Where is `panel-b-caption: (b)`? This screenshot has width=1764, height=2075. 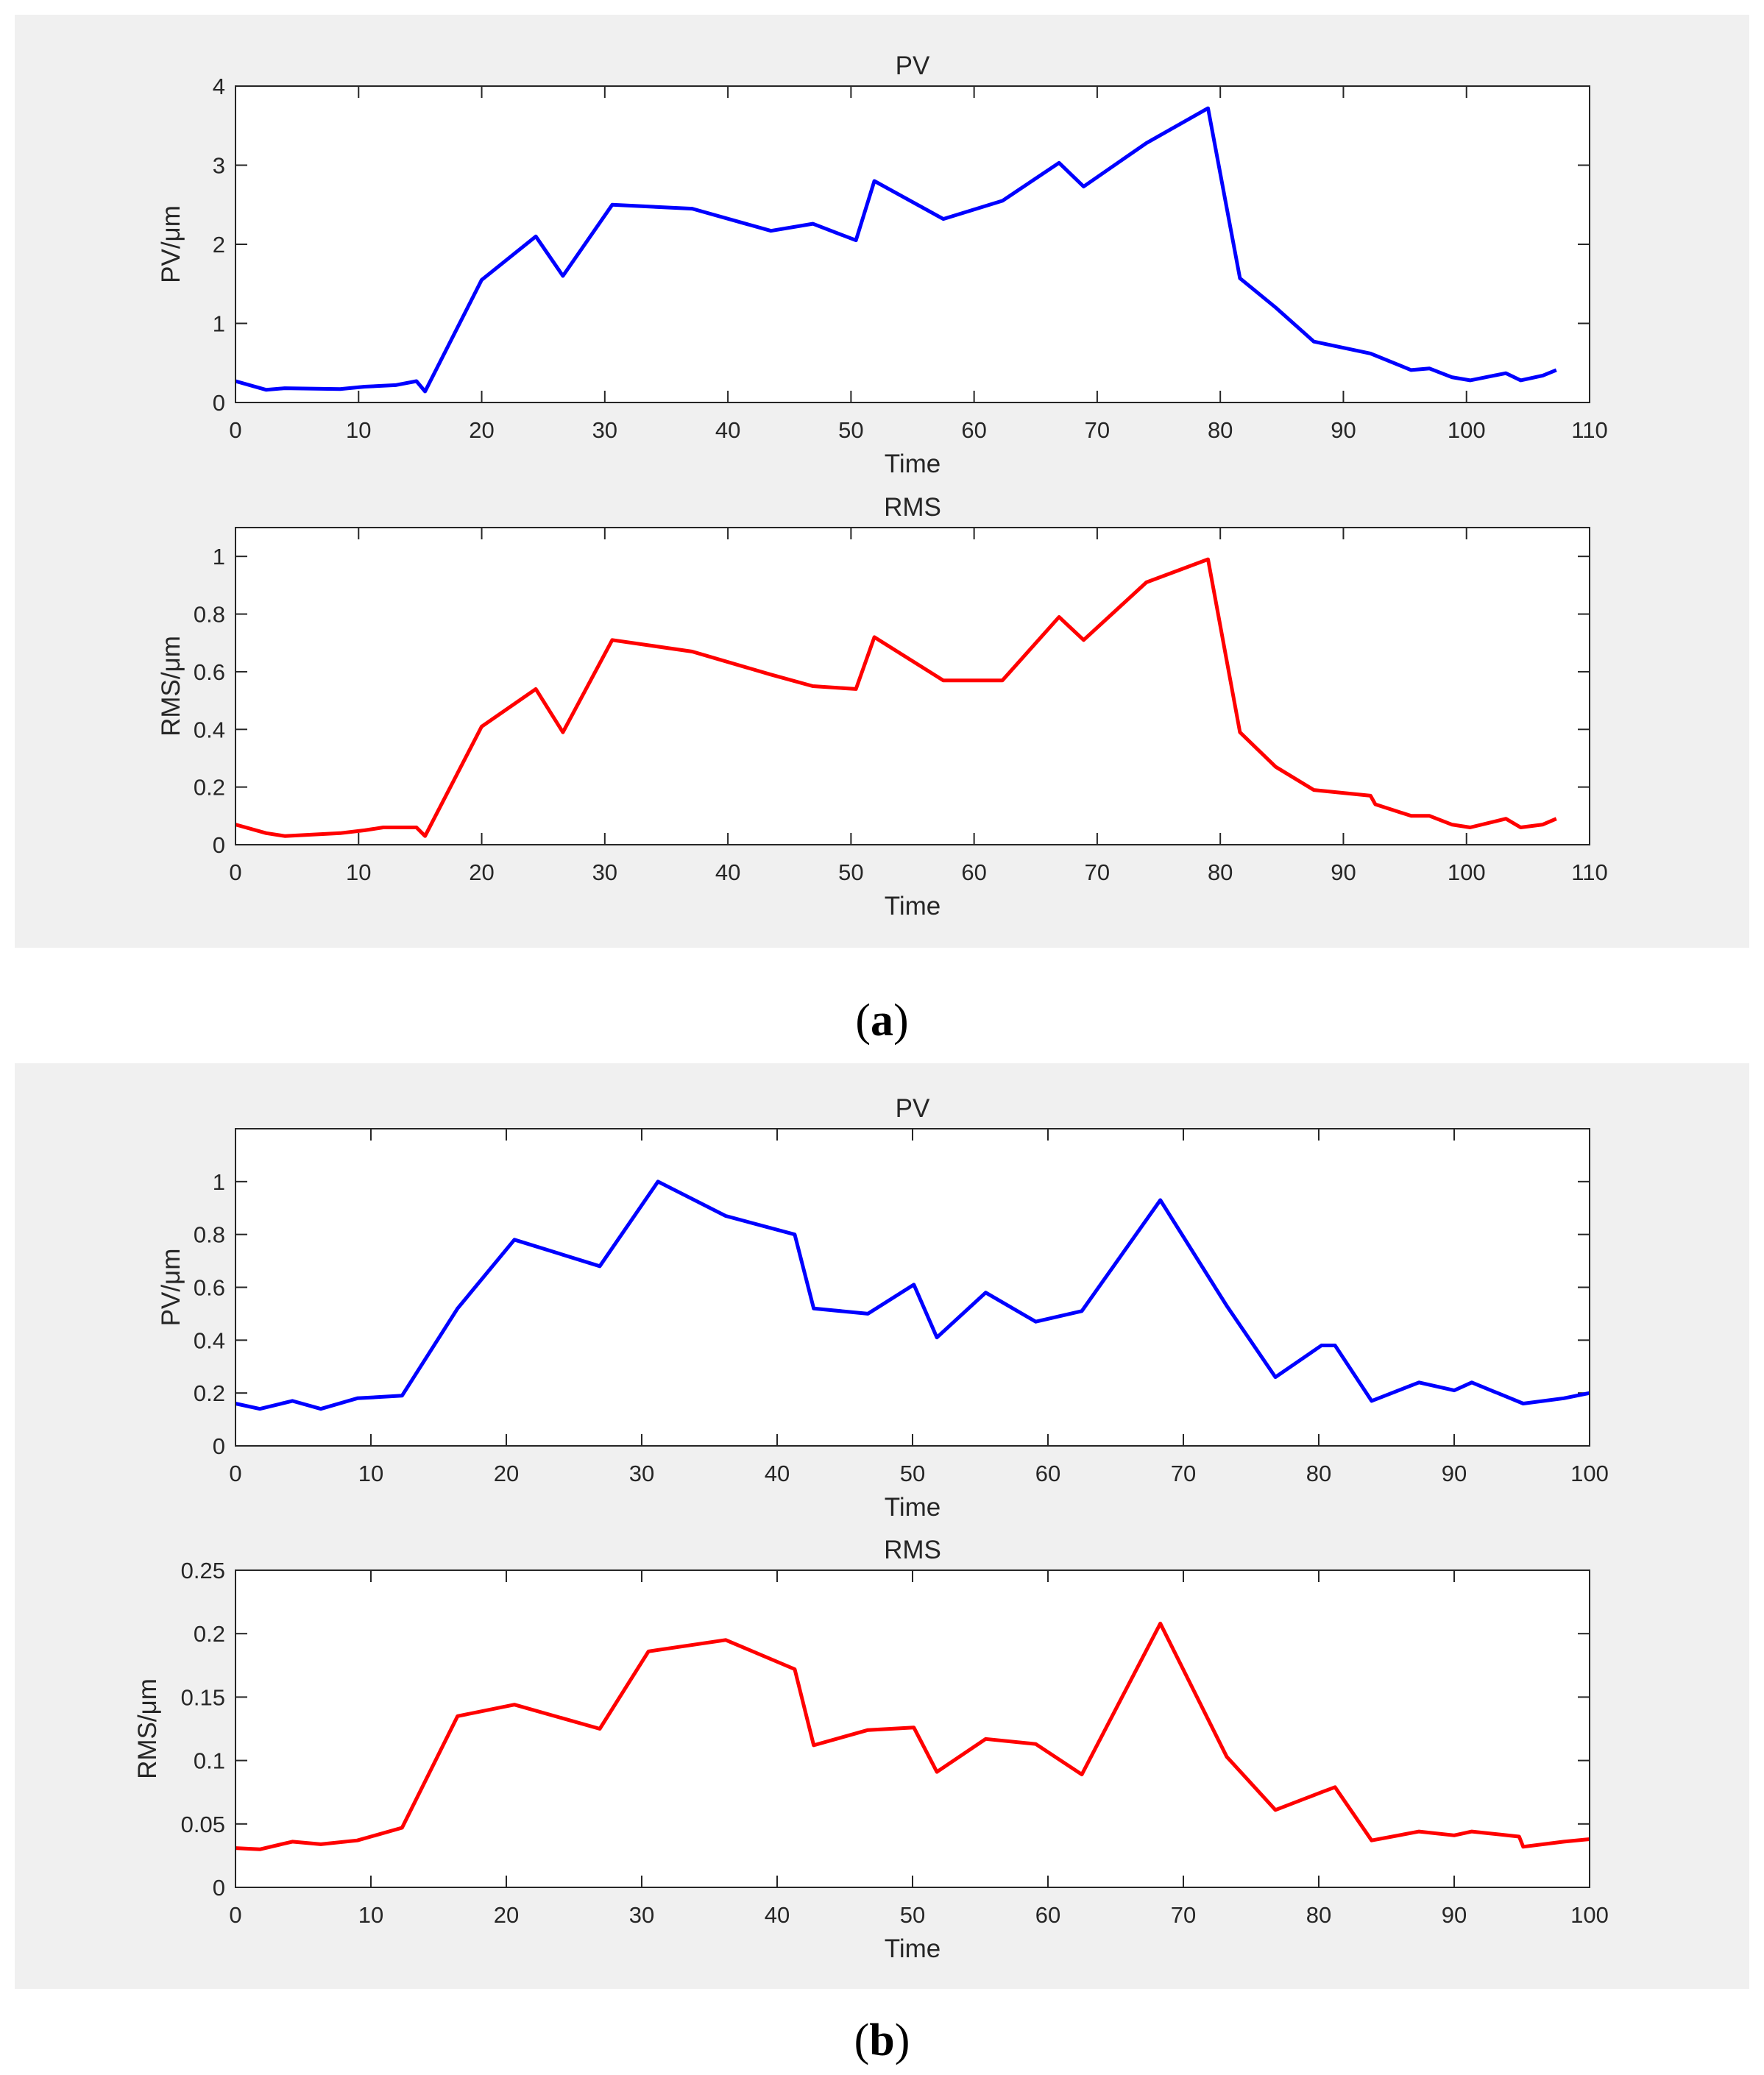
panel-b-caption: (b) is located at coordinates (882, 2040).